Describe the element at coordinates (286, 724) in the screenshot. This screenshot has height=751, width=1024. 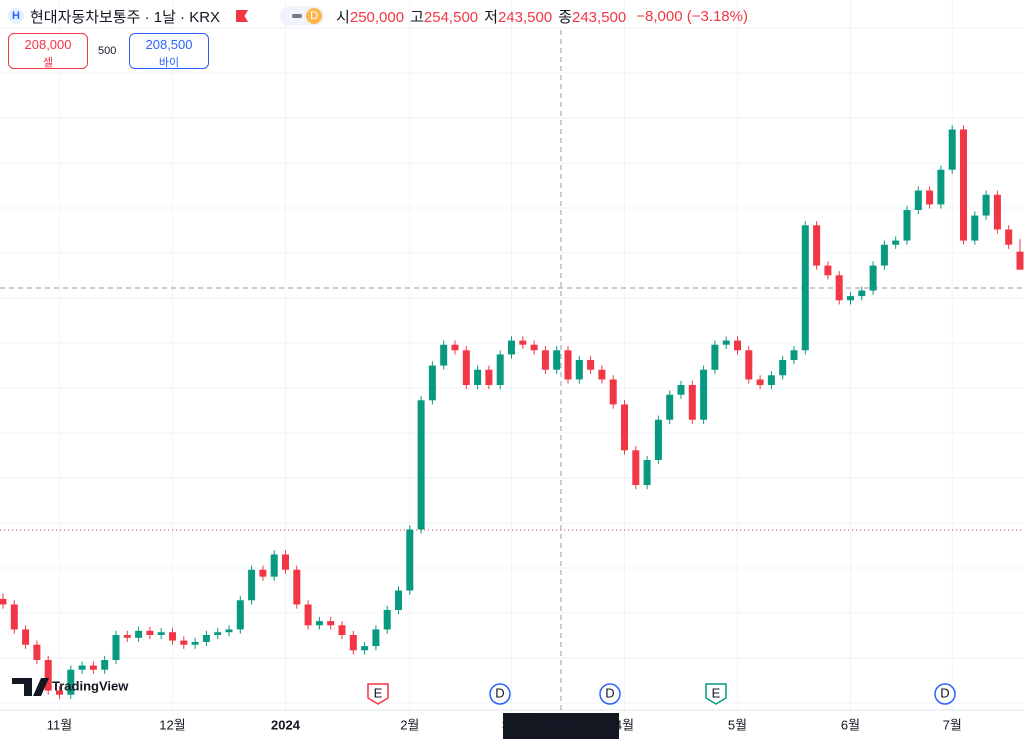
I see `x-tick-label: 2024` at that location.